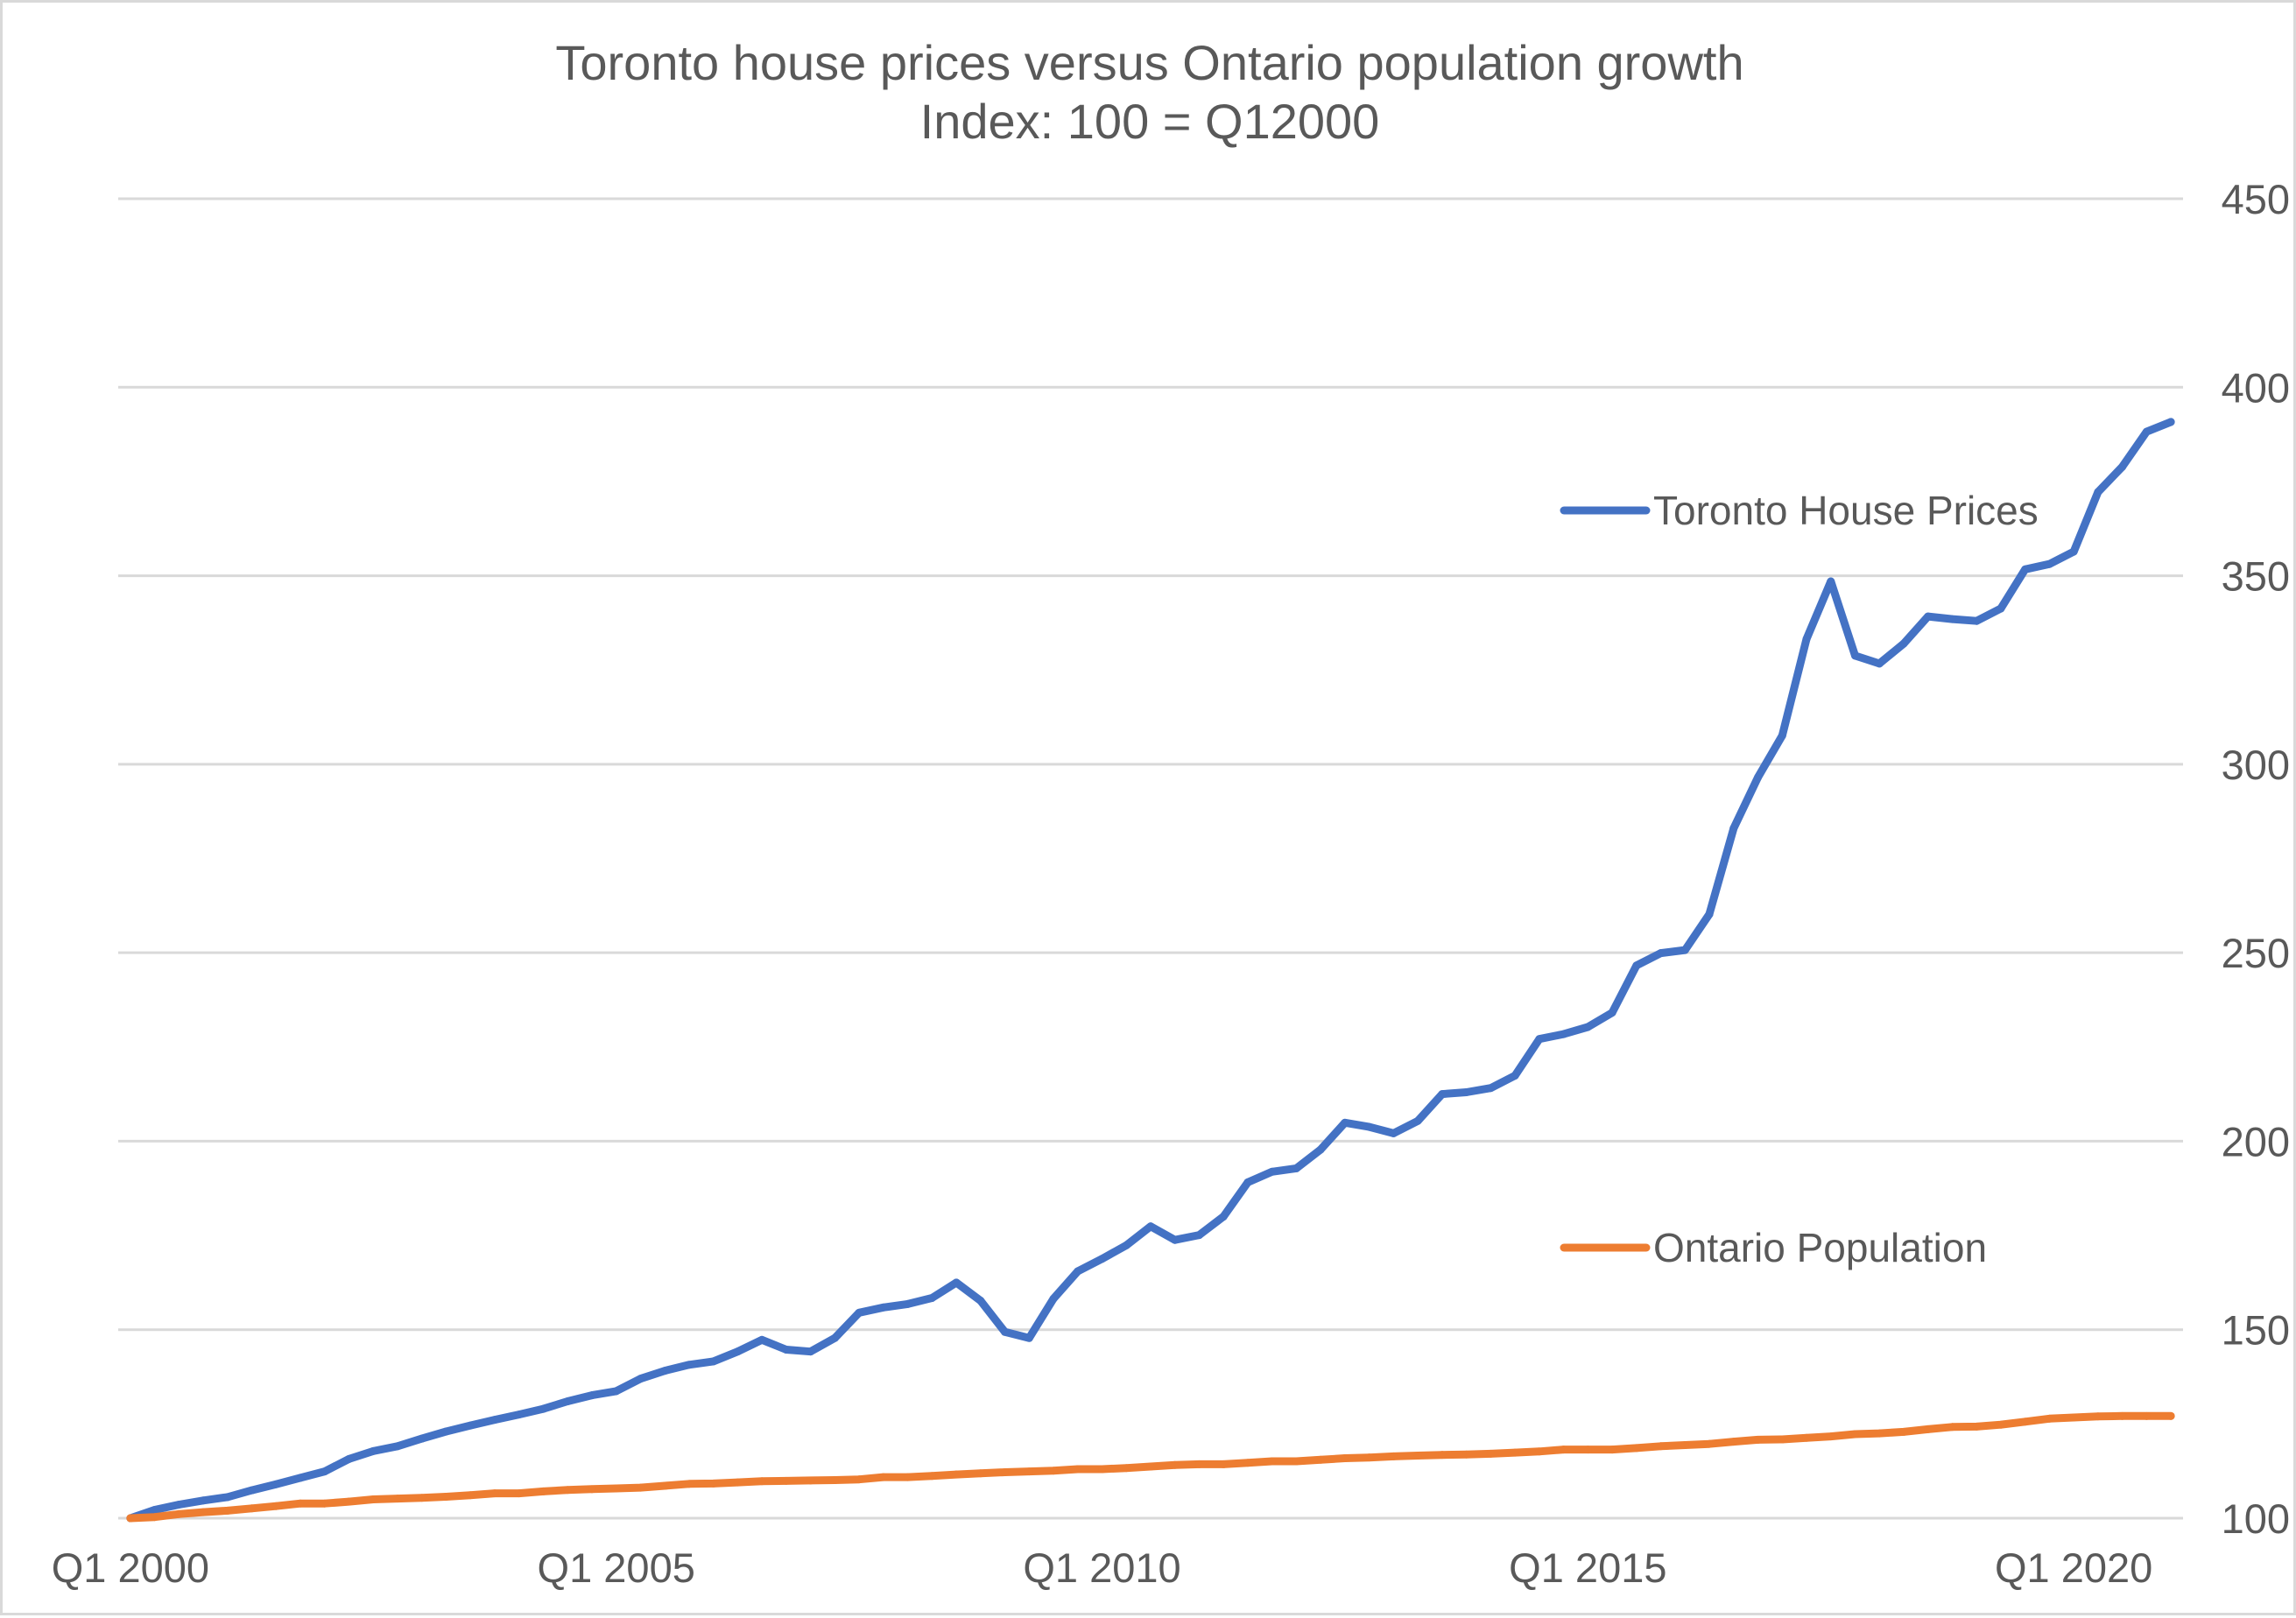 This screenshot has height=1618, width=2296. I want to click on y-tick-label: 400, so click(2256, 387).